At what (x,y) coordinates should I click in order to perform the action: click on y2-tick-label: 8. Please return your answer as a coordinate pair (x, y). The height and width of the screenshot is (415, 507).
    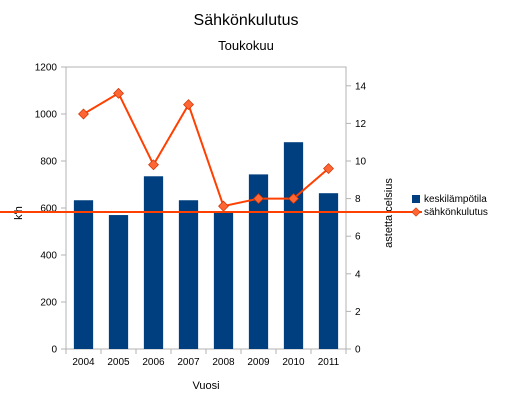
    Looking at the image, I should click on (358, 199).